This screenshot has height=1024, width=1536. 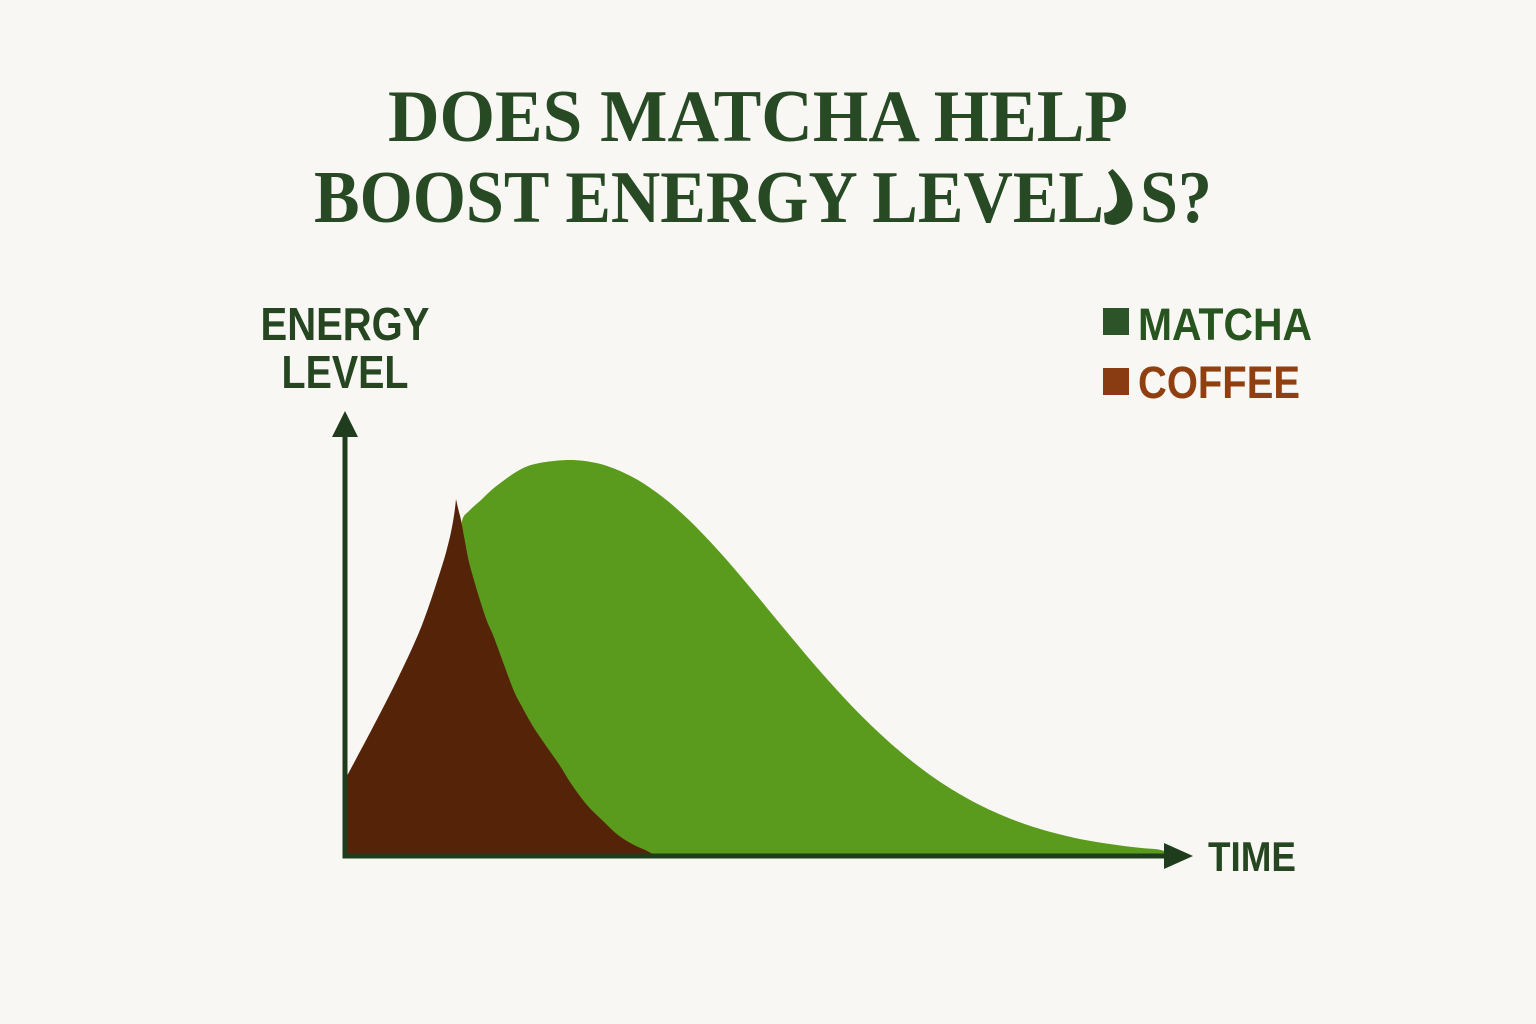 I want to click on svg-text: DOES MATCHA HELP, so click(x=758, y=117).